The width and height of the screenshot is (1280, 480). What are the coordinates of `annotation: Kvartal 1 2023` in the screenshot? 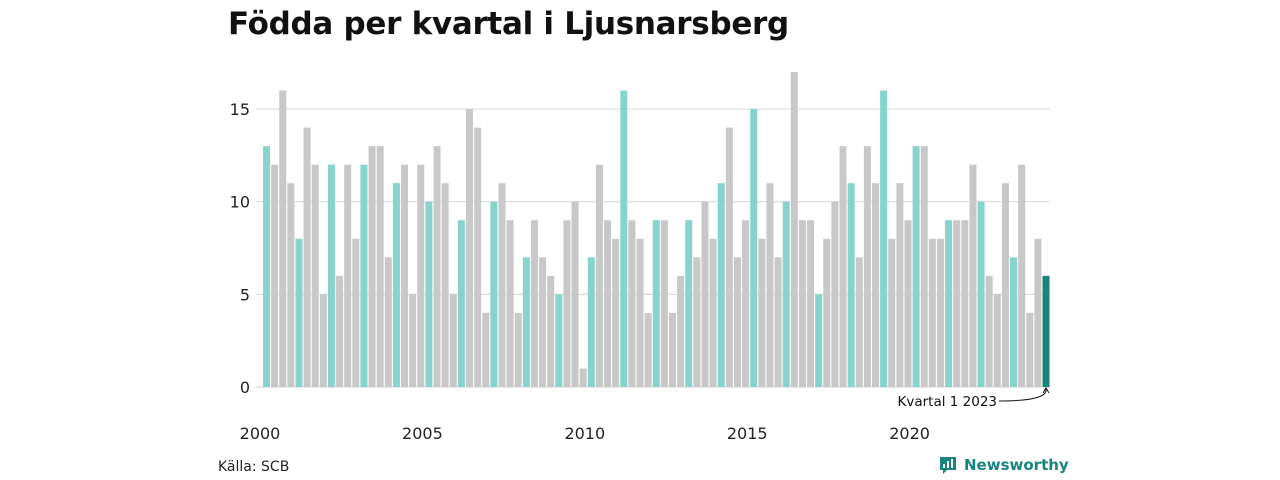 It's located at (973, 398).